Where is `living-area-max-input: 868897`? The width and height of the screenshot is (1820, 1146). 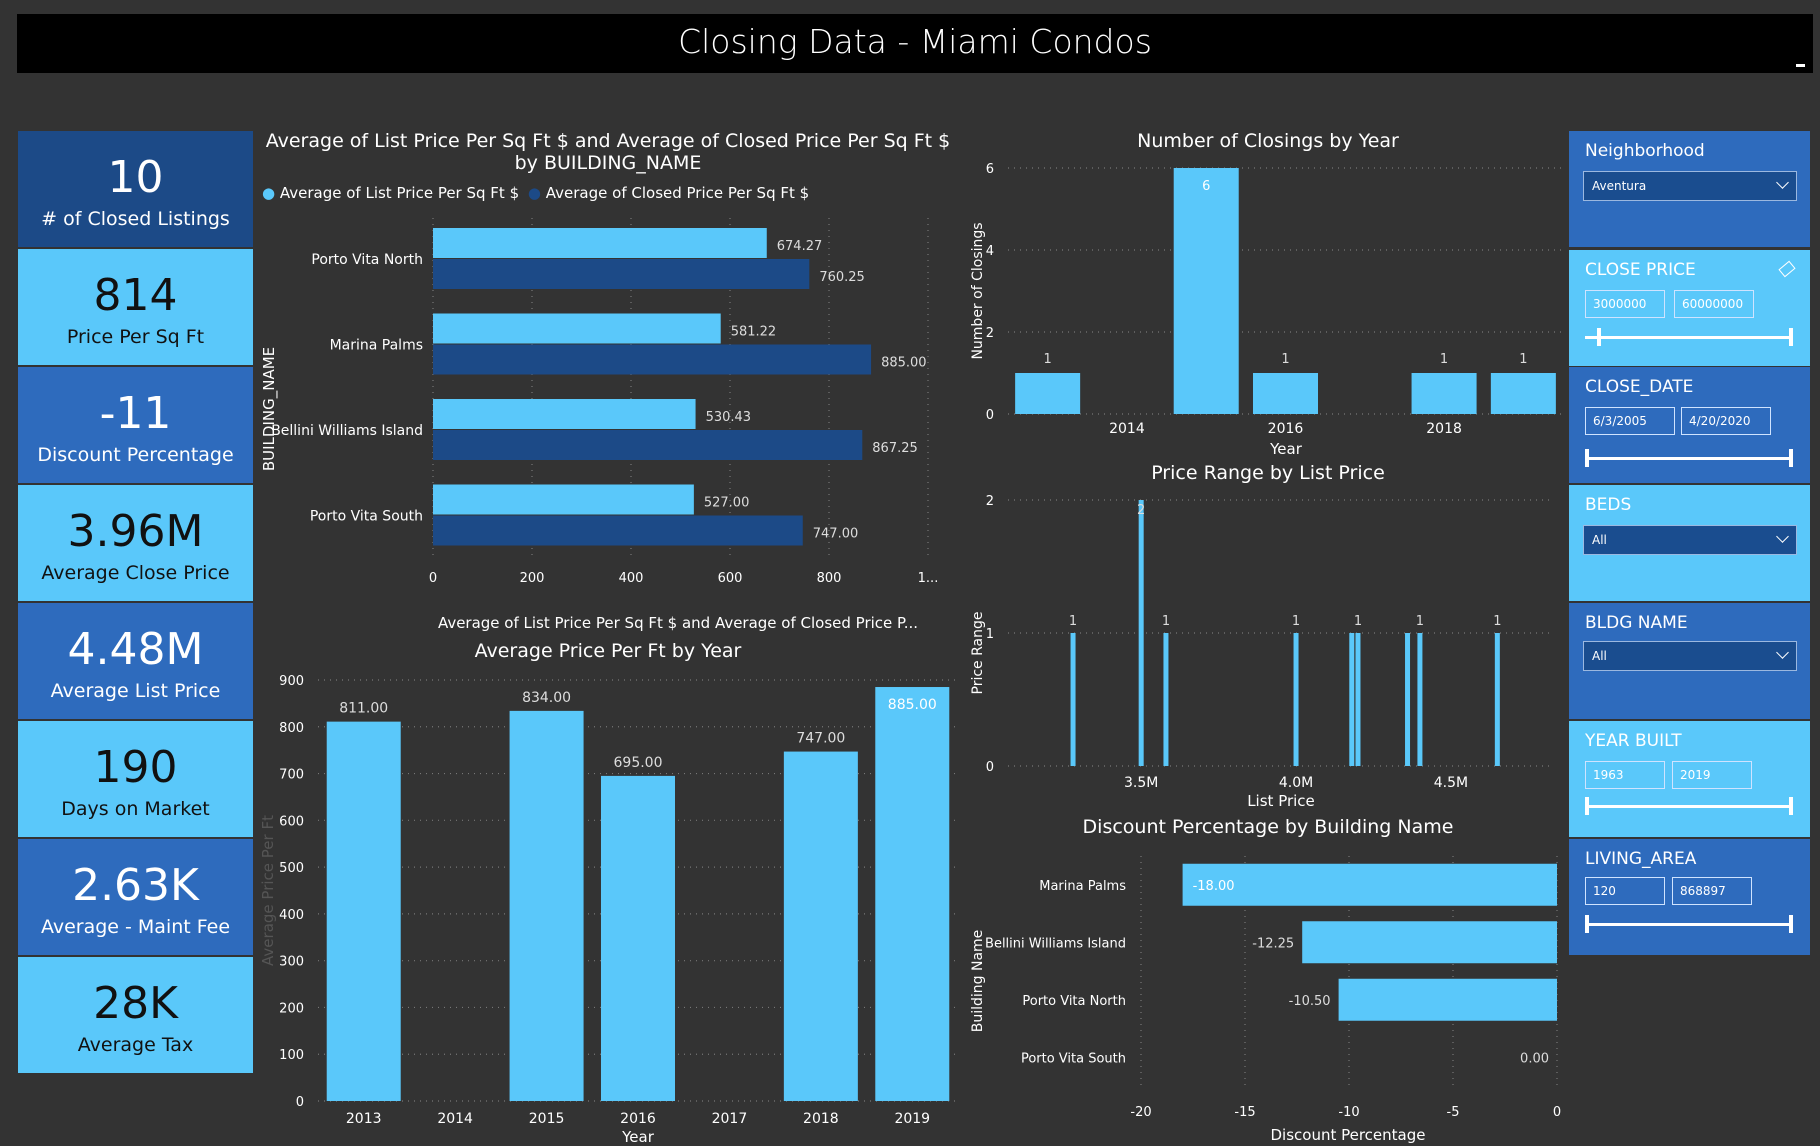 living-area-max-input: 868897 is located at coordinates (1712, 891).